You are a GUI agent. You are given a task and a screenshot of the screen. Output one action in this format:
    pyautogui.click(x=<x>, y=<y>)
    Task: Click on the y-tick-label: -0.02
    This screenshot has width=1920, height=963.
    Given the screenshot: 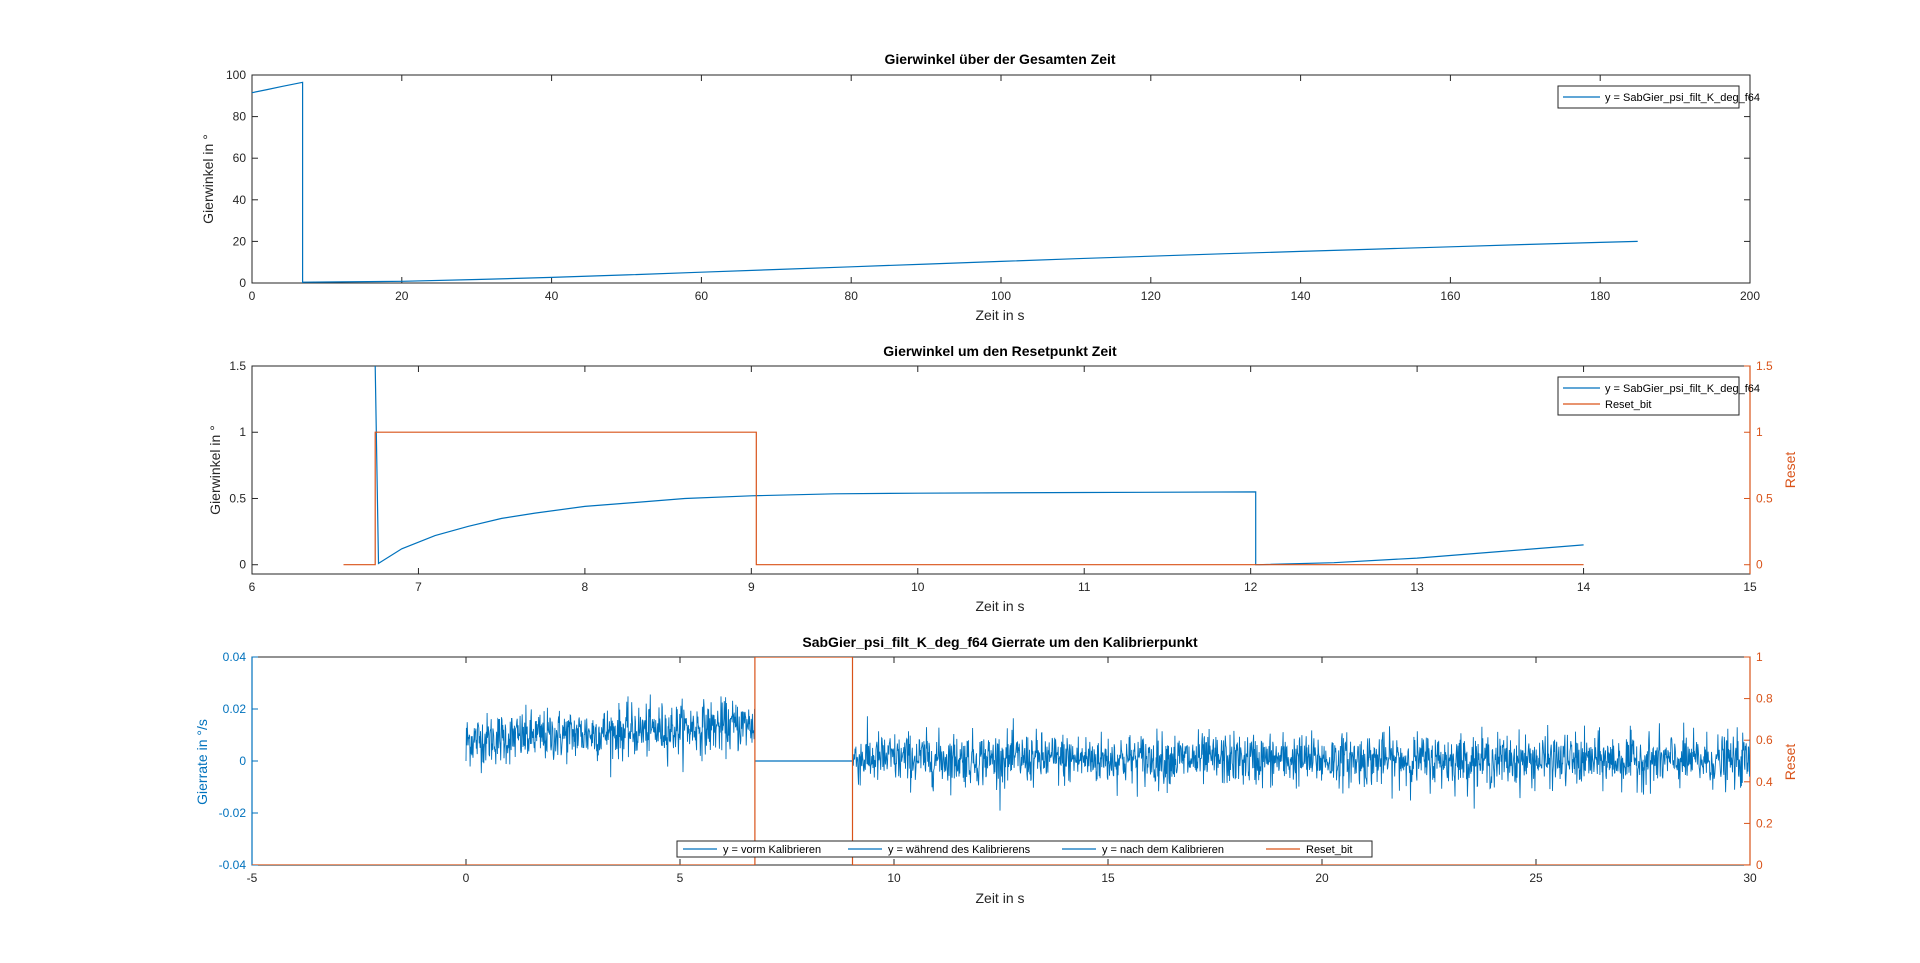 What is the action you would take?
    pyautogui.click(x=233, y=813)
    